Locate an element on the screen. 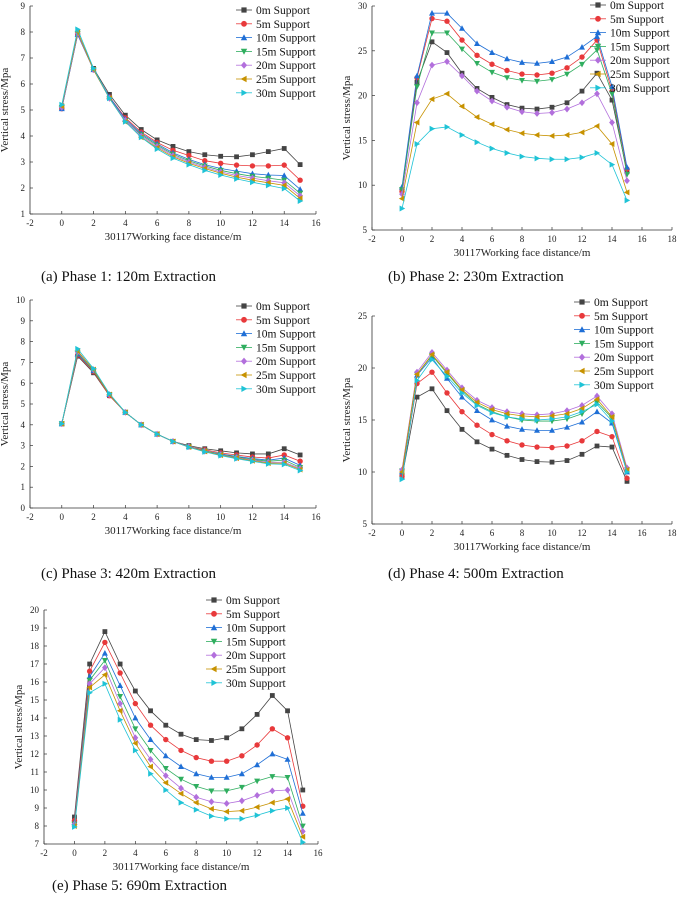 This screenshot has width=685, height=898. y-tick-label: 3 is located at coordinates (23, 162).